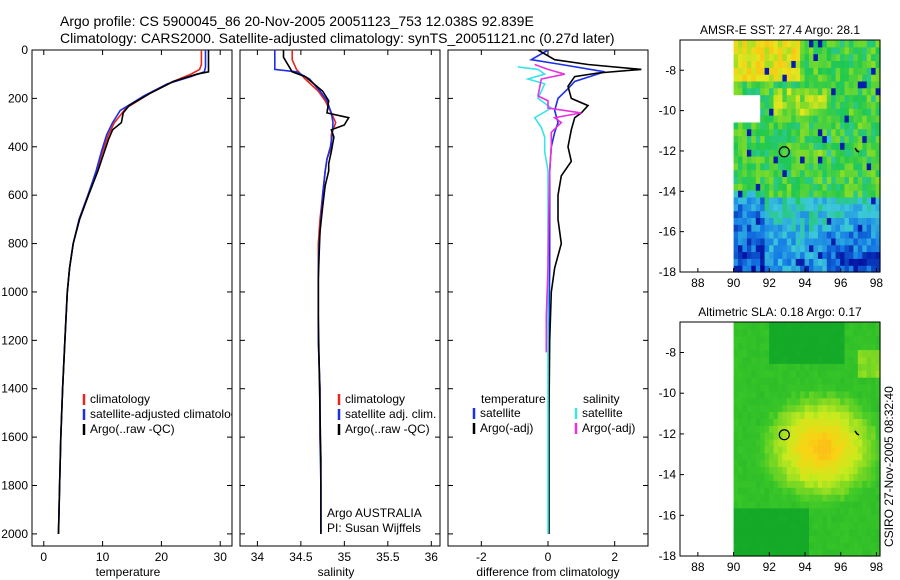 This screenshot has width=900, height=580. Describe the element at coordinates (889, 466) in the screenshot. I see `footer-timestamp: CSIRO 27-Nov-2005 08:32:40` at that location.